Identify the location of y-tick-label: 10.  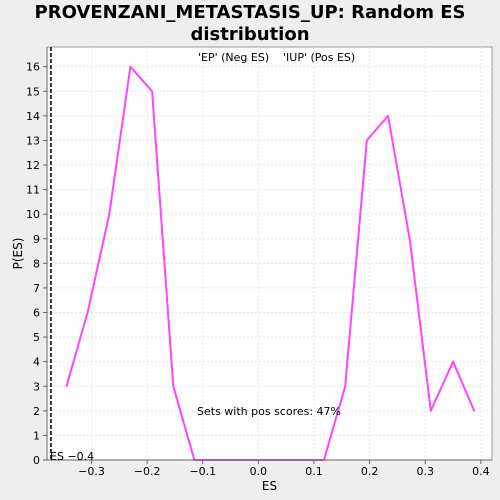
(33, 214).